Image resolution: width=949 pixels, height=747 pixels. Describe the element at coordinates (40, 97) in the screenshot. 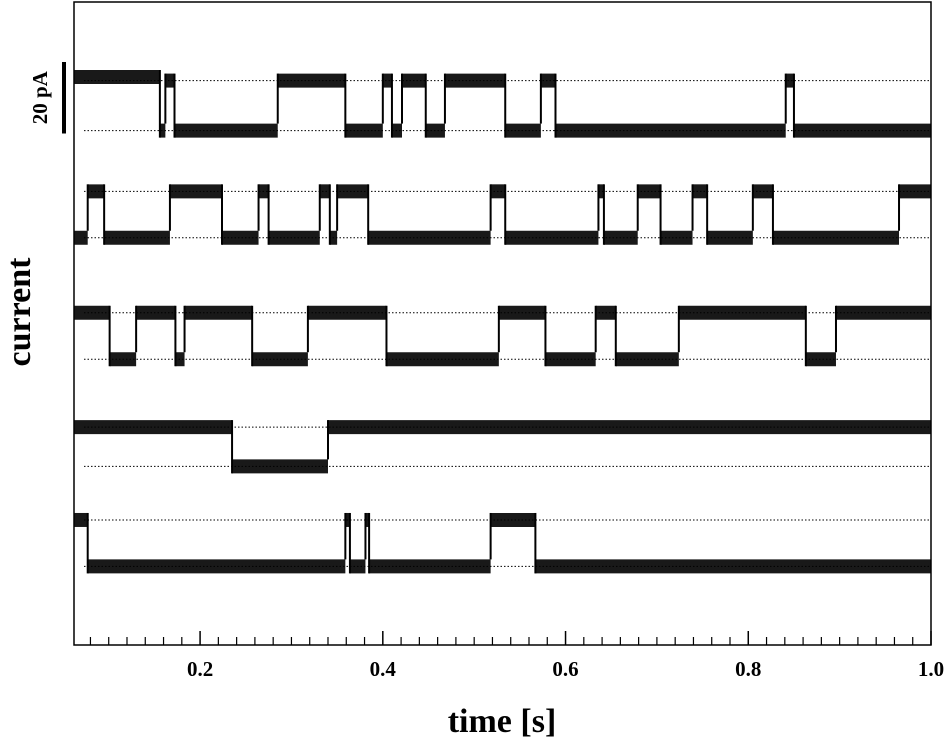

I see `scale-bar-label: 20 pA` at that location.